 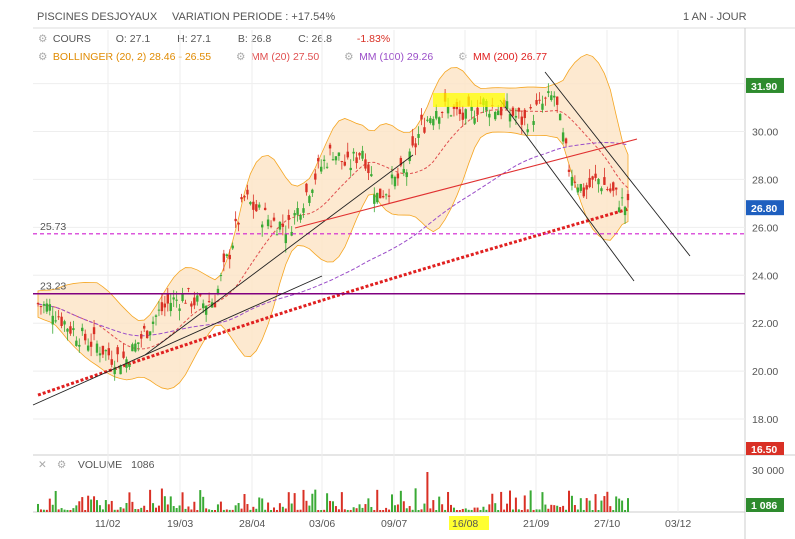 I want to click on trend-line-support-long, so click(x=177, y=340).